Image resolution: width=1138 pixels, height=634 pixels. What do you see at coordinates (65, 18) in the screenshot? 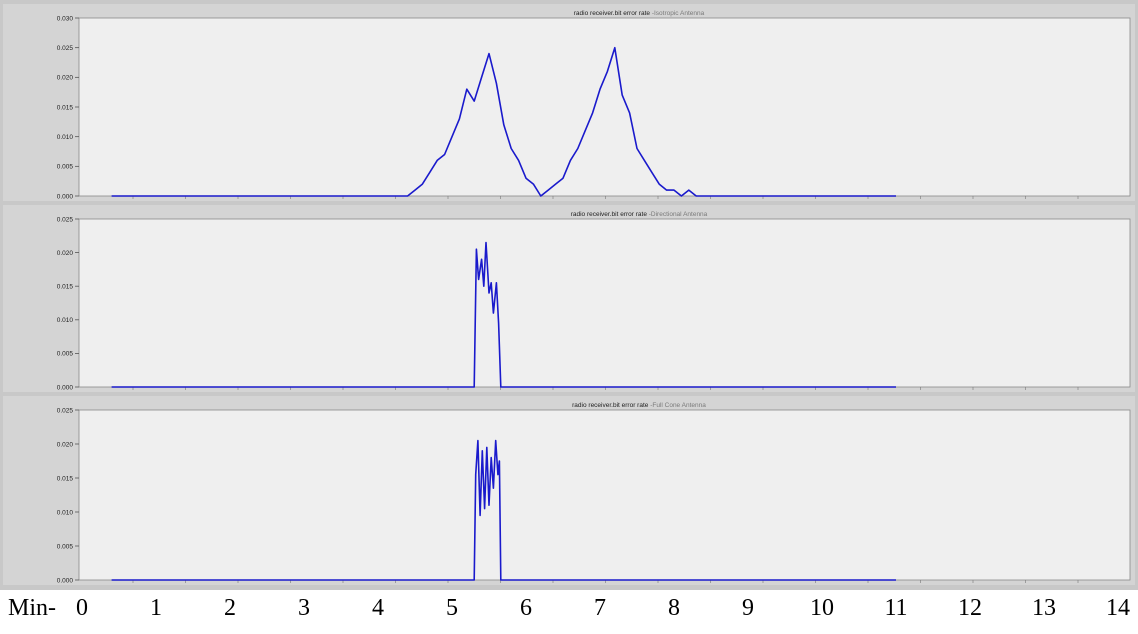
I see `y-tick-label: 0.030` at bounding box center [65, 18].